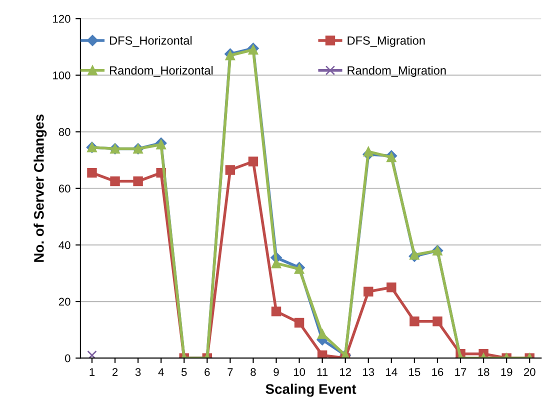 The image size is (555, 414). I want to click on x-tick-label: 9, so click(276, 372).